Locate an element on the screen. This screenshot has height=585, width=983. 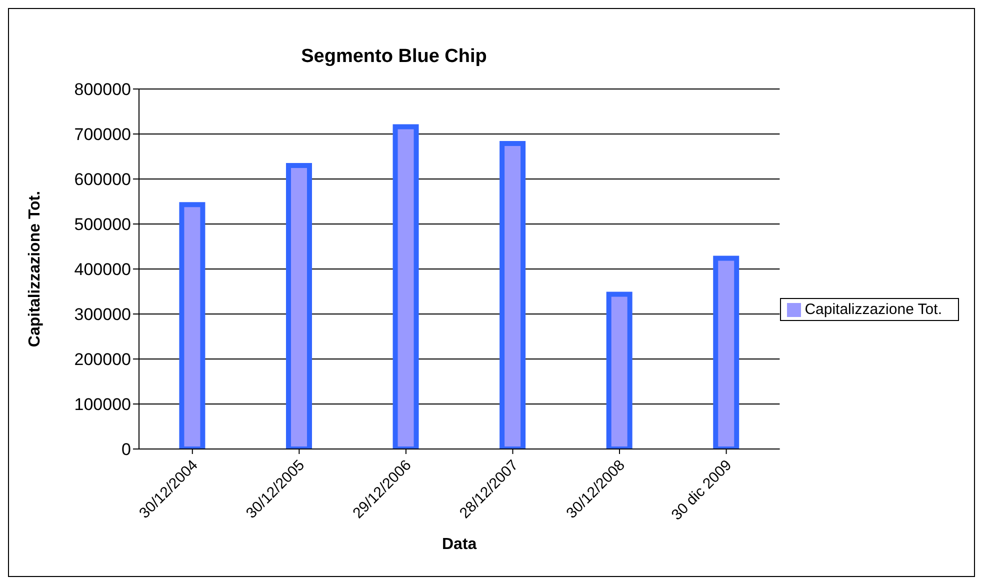
y-axis-title: Capitalizzazione Tot. is located at coordinates (35, 269).